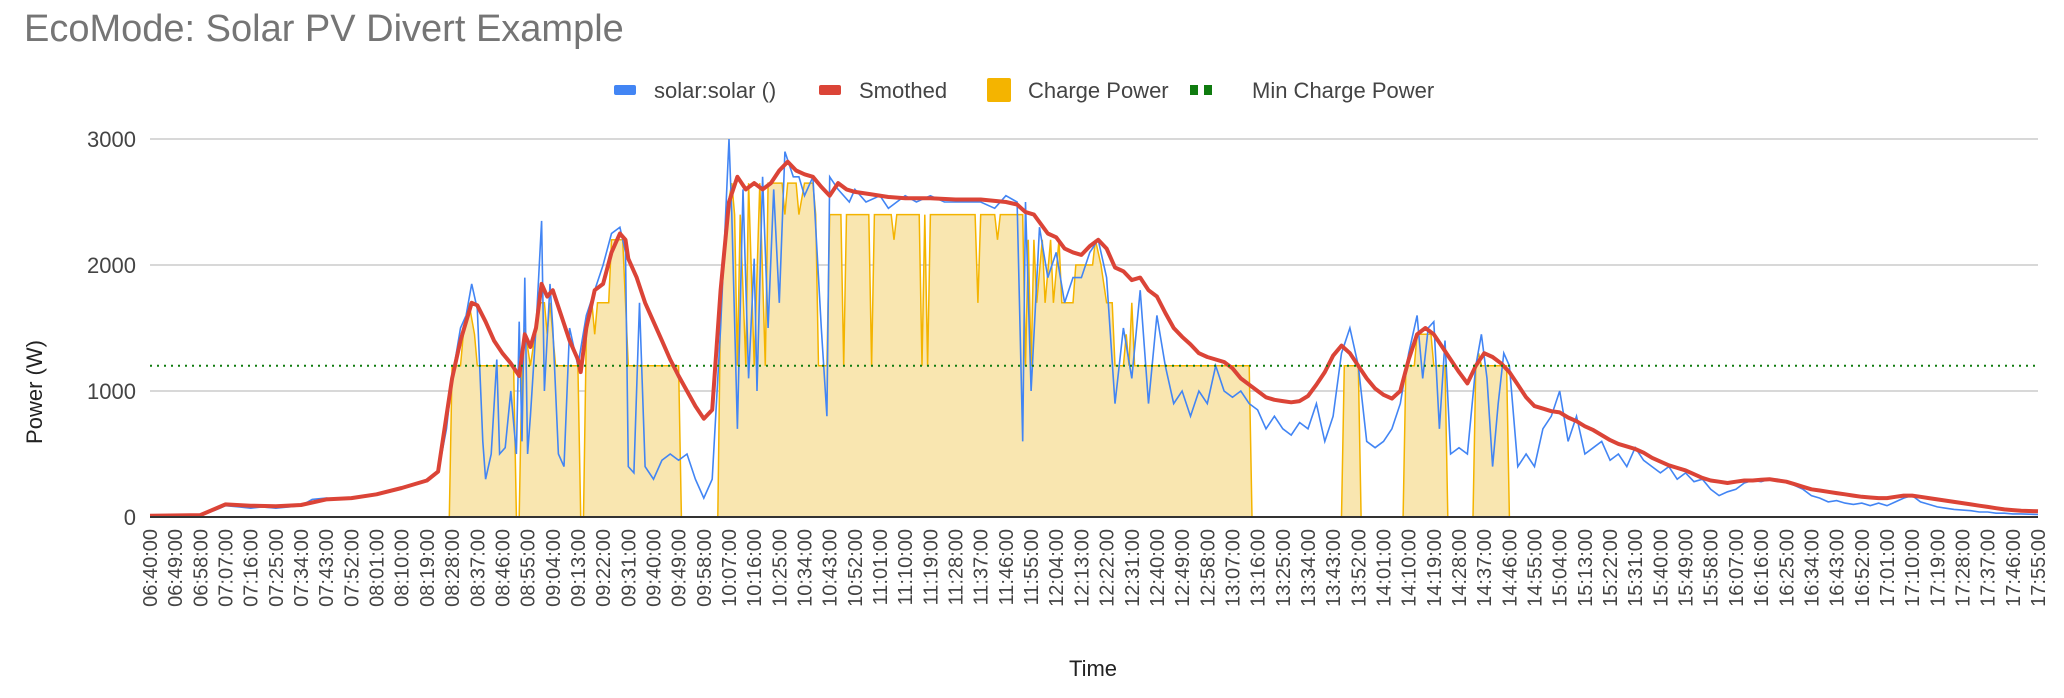 Image resolution: width=2064 pixels, height=698 pixels. I want to click on x-tick-label: 09:58:00, so click(705, 568).